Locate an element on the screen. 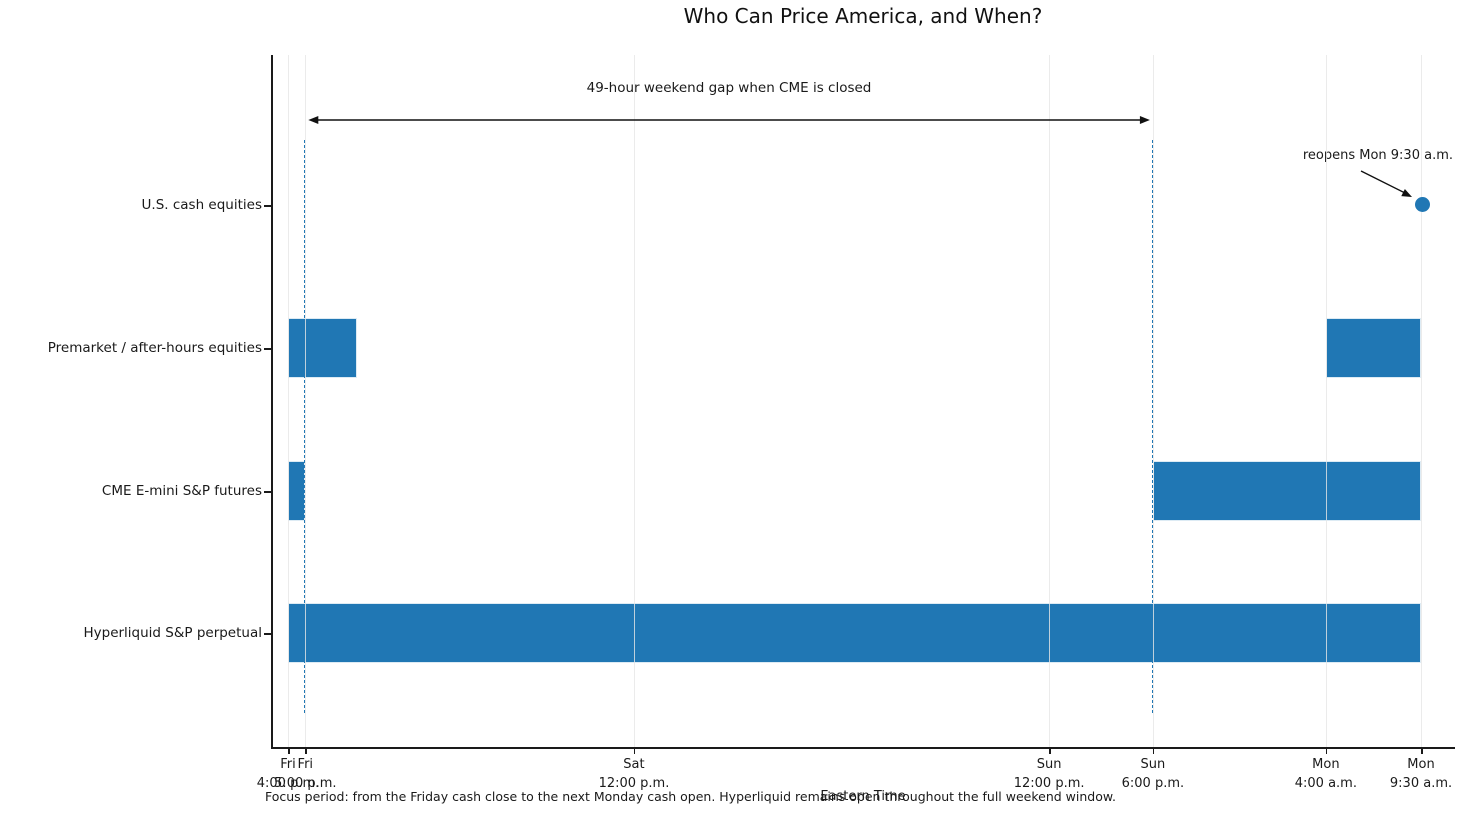  reopen-annotation-text: reopens Mon 9:30 a.m. is located at coordinates (1377, 155).